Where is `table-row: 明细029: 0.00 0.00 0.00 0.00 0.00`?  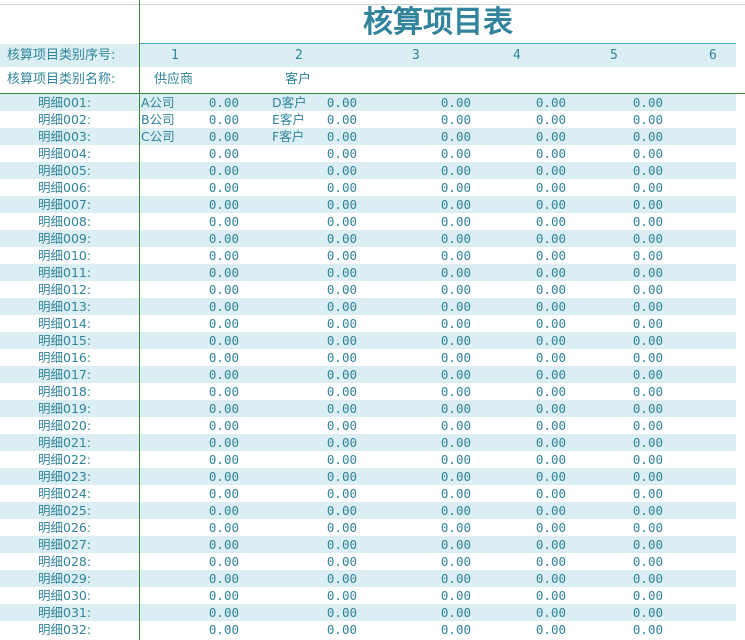 table-row: 明细029: 0.00 0.00 0.00 0.00 0.00 is located at coordinates (368, 578).